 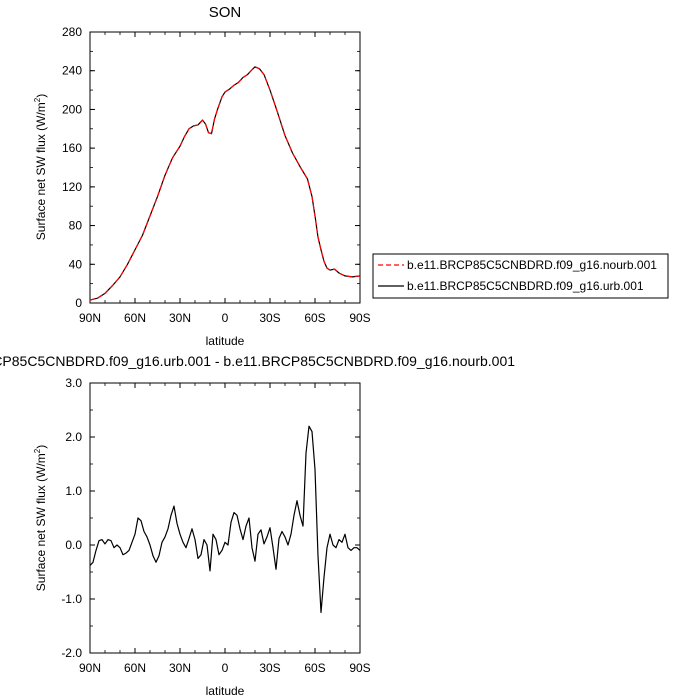 I want to click on top-y-axis-label: Surface net SW flux (W/m2), so click(x=40, y=167).